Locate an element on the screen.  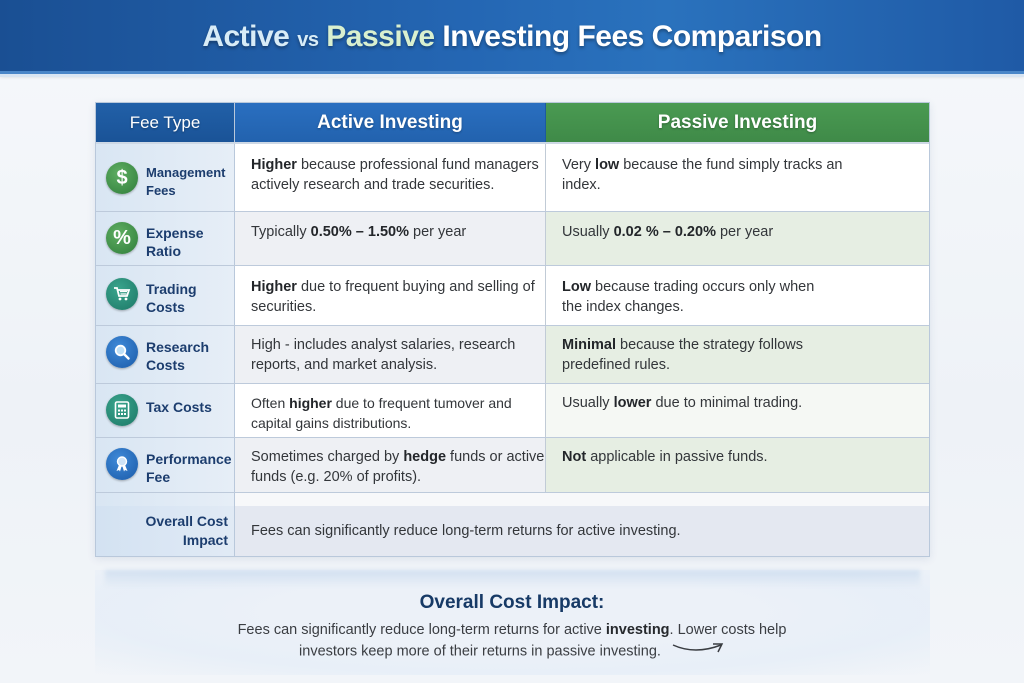
fee-type-label: Management Fees is located at coordinates (185, 182).